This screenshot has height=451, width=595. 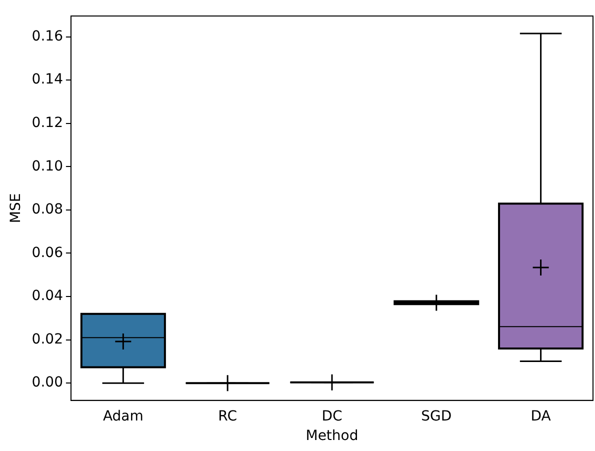 I want to click on y-tick-label: 0.14, so click(x=48, y=80).